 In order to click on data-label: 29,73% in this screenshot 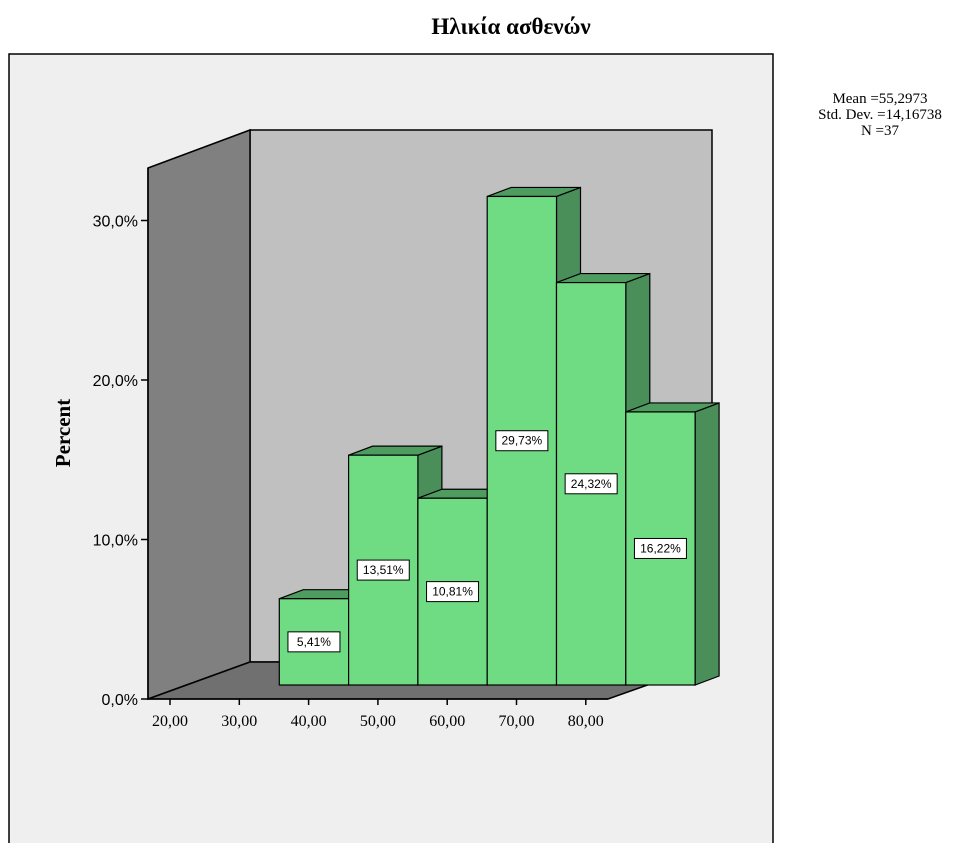, I will do `click(522, 441)`.